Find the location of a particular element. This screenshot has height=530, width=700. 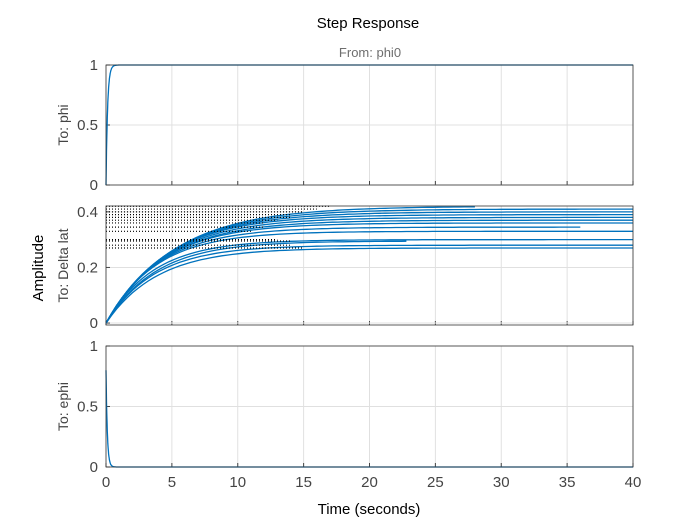

chart-title: Step Response is located at coordinates (368, 23).